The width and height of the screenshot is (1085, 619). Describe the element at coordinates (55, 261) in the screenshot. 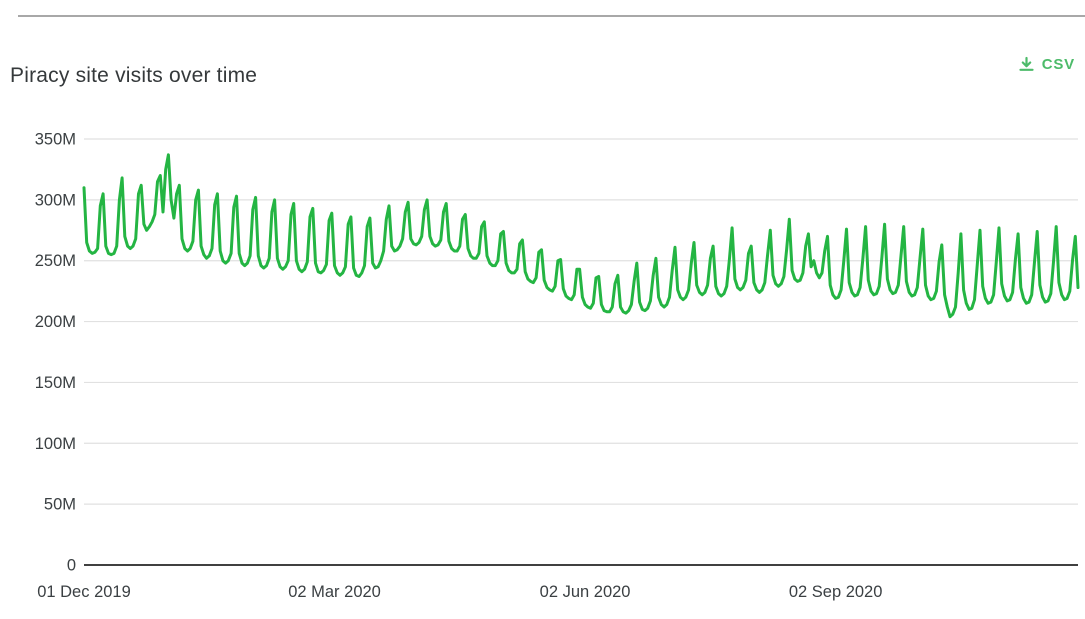

I see `y-axis-tick-label: 250M` at that location.